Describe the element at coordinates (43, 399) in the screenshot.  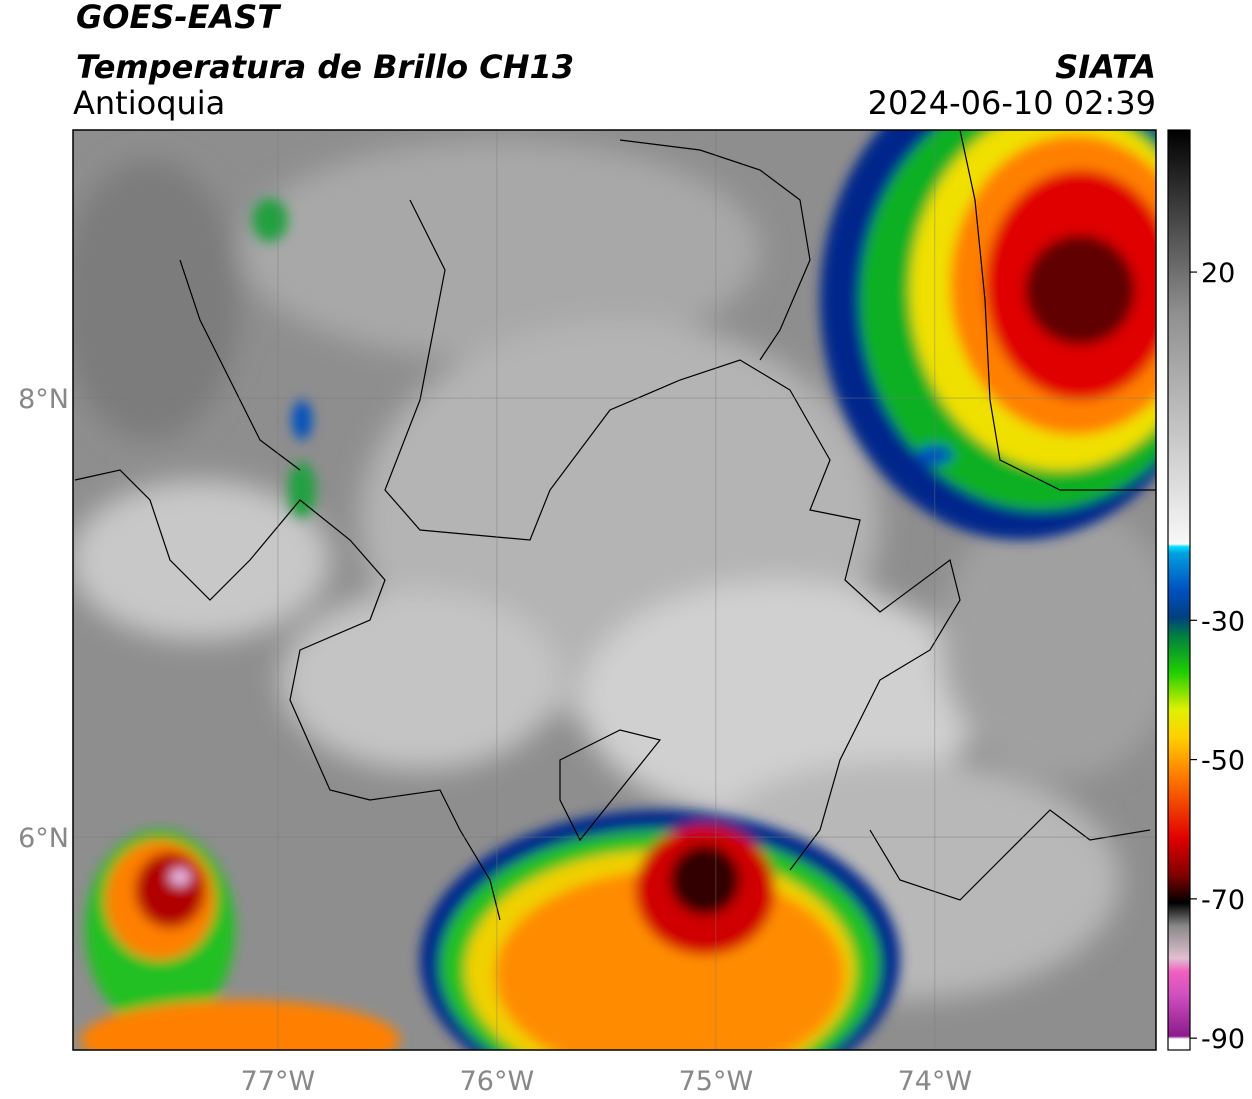
I see `y-tick-label: 8°N` at that location.